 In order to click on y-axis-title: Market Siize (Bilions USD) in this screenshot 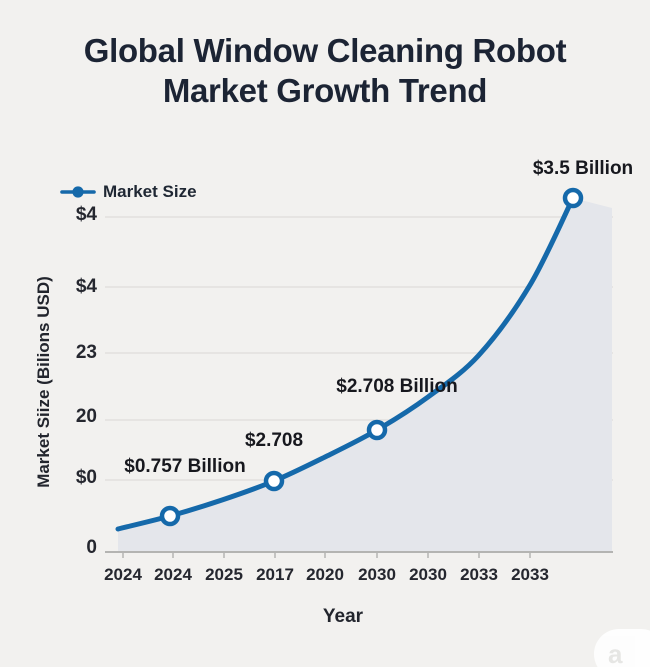, I will do `click(43, 382)`.